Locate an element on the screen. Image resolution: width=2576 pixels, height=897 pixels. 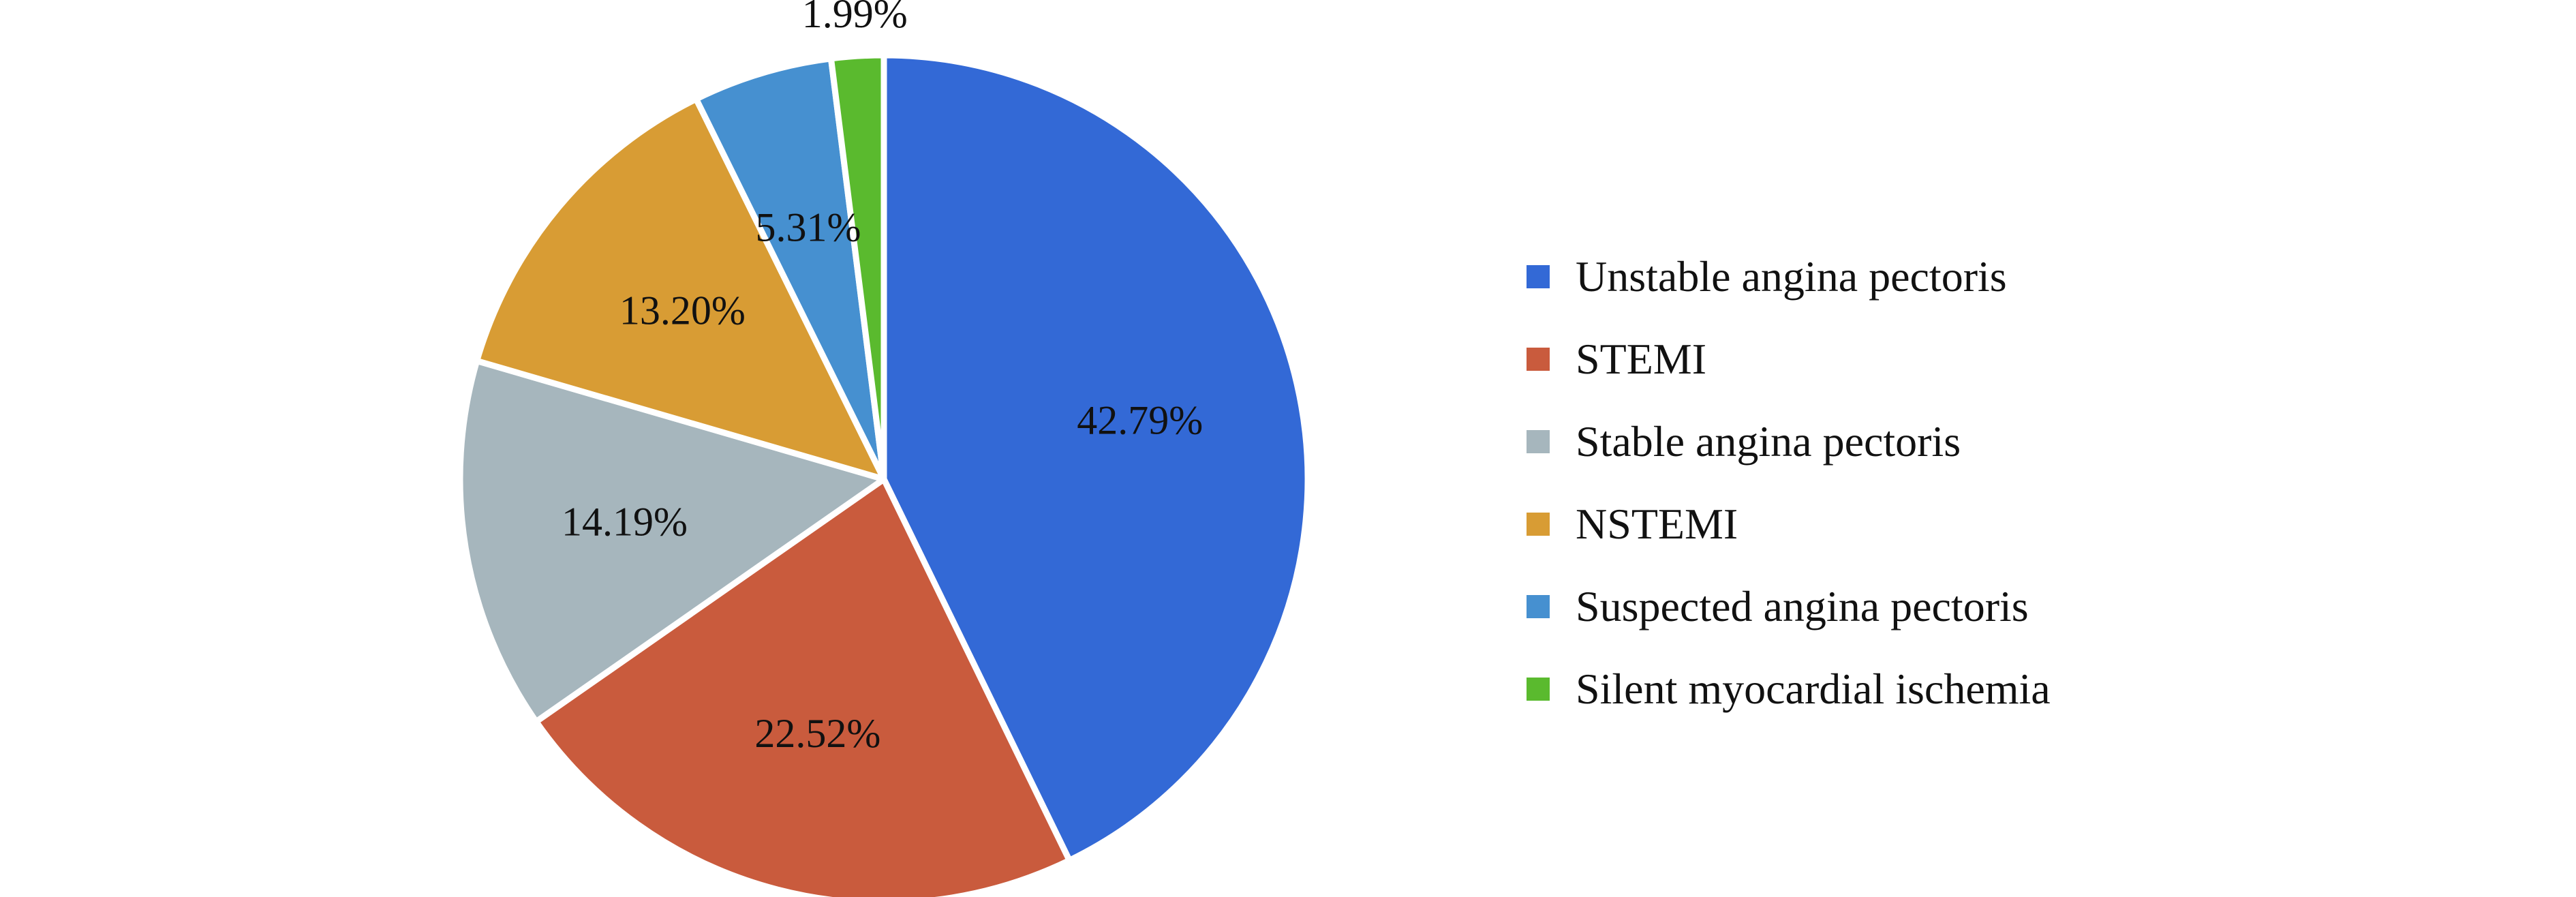
data-label-nstemi: 13.20% is located at coordinates (682, 310).